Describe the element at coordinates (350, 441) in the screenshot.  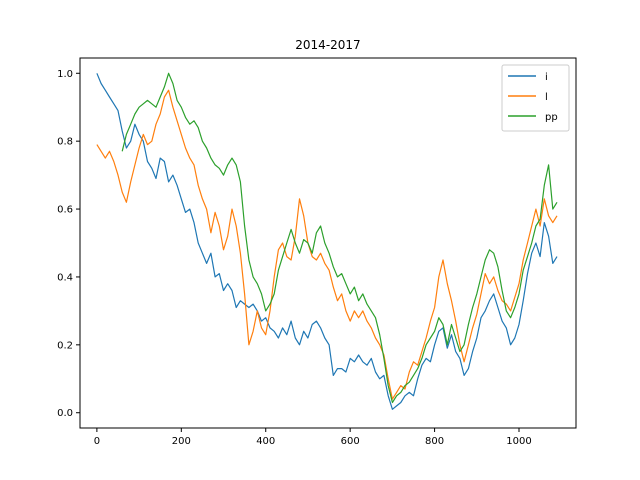
I see `x-tick-label: 600` at that location.